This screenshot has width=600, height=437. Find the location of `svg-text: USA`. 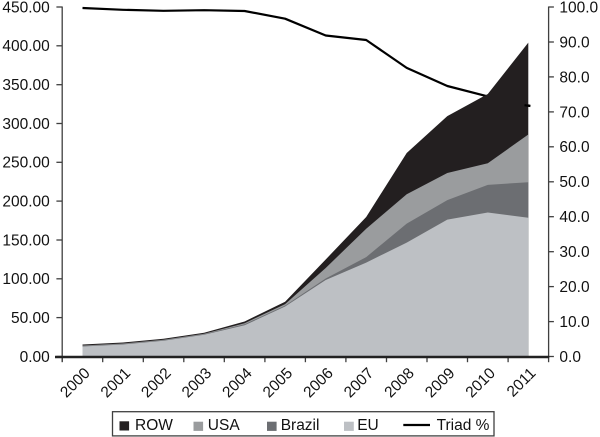

svg-text: USA is located at coordinates (224, 425).